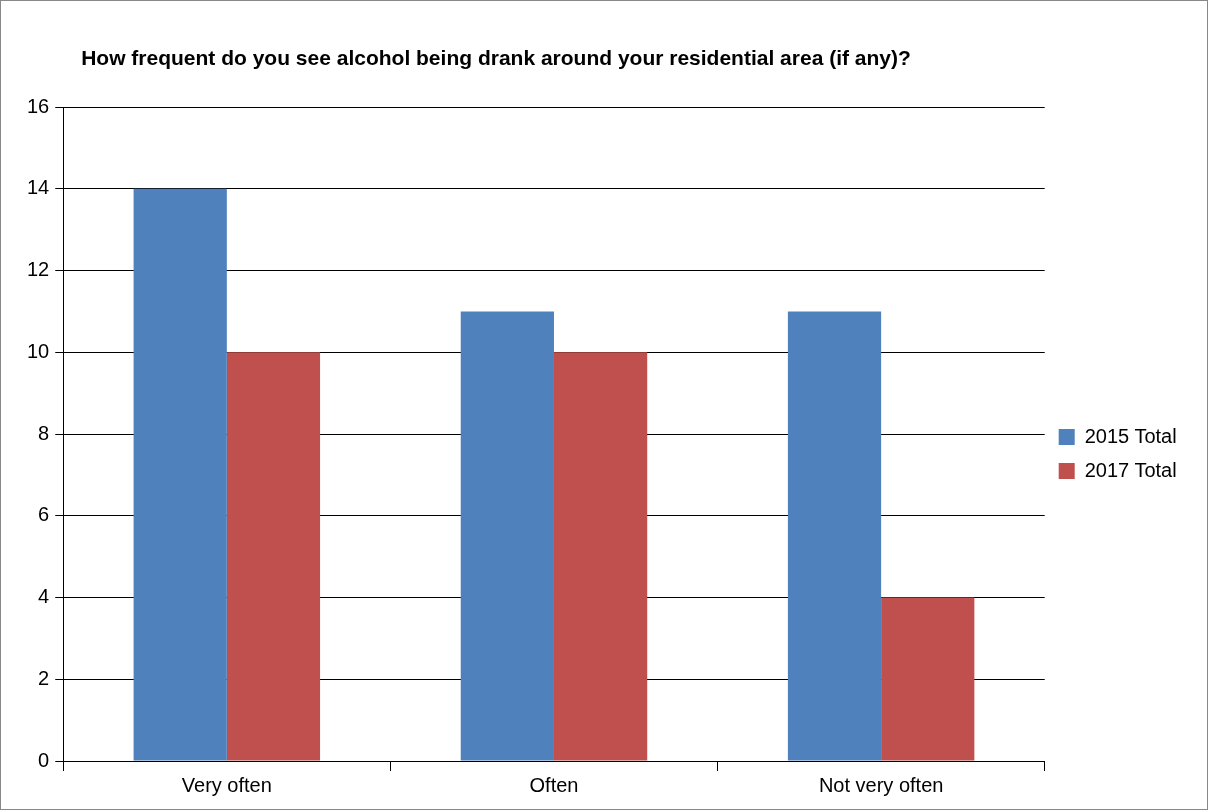  What do you see at coordinates (38, 350) in the screenshot?
I see `y-tick-label: 10` at bounding box center [38, 350].